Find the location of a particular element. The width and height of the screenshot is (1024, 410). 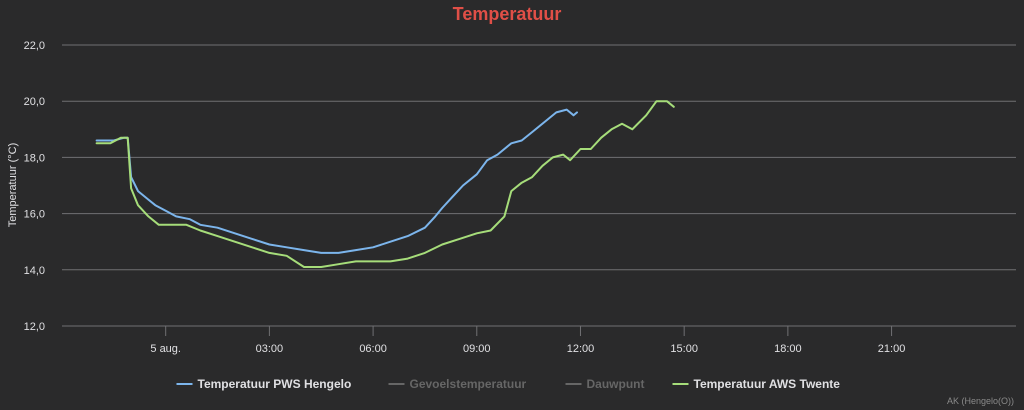

legend-item: Gevoelstemperatuur is located at coordinates (457, 384).